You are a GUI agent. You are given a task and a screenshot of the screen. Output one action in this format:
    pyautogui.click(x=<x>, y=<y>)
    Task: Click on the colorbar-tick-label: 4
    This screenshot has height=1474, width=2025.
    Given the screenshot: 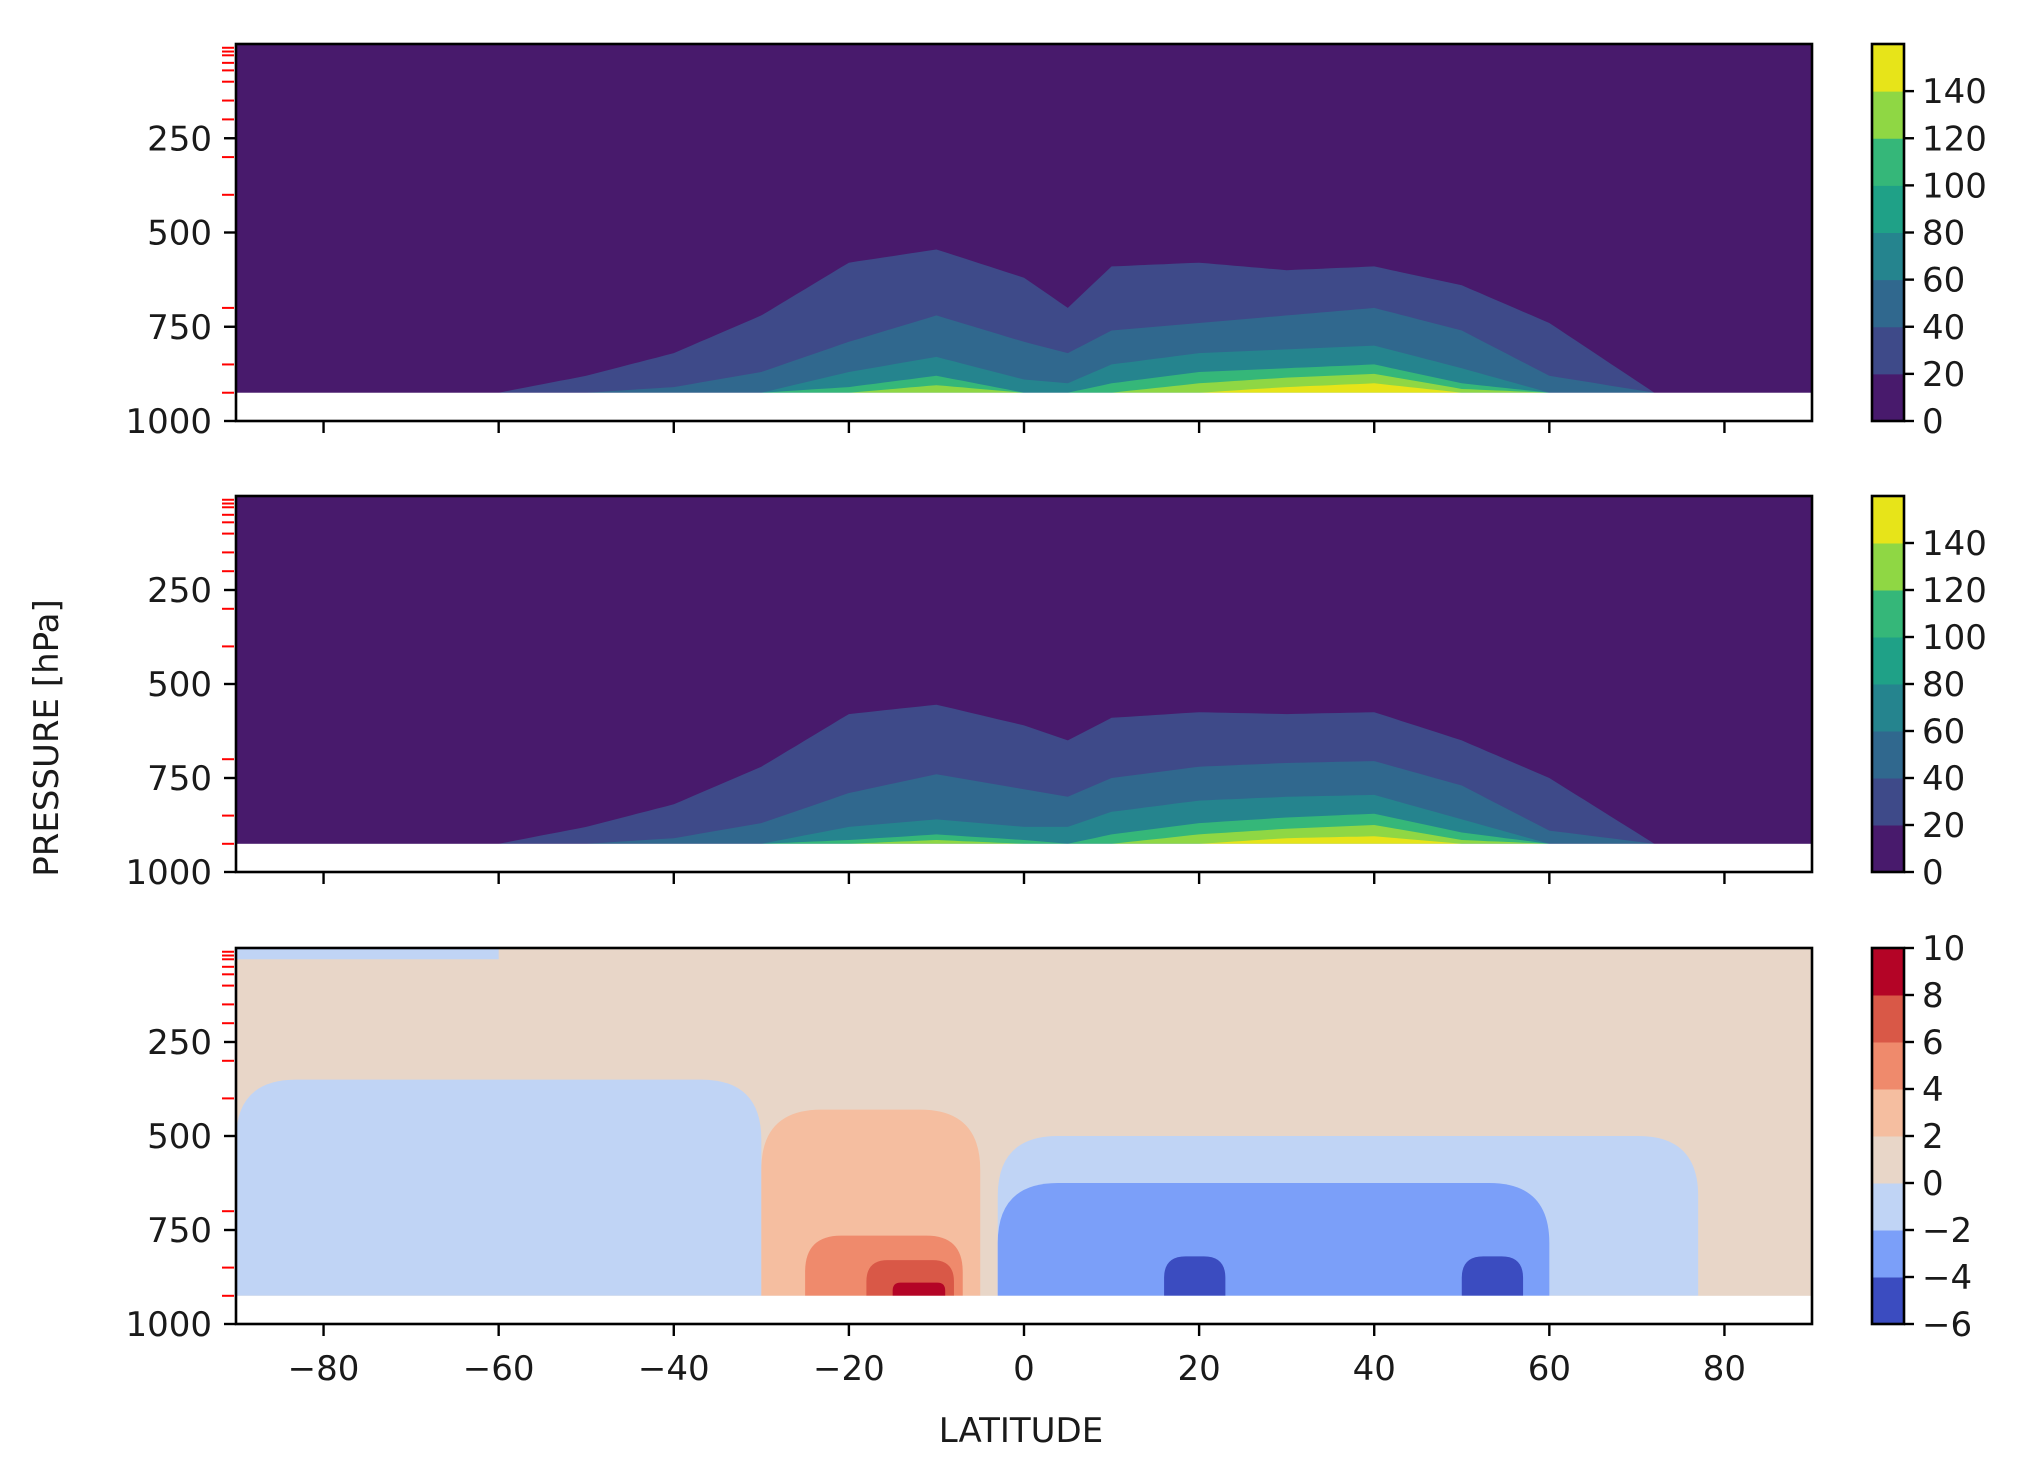 What is the action you would take?
    pyautogui.click(x=1933, y=1090)
    